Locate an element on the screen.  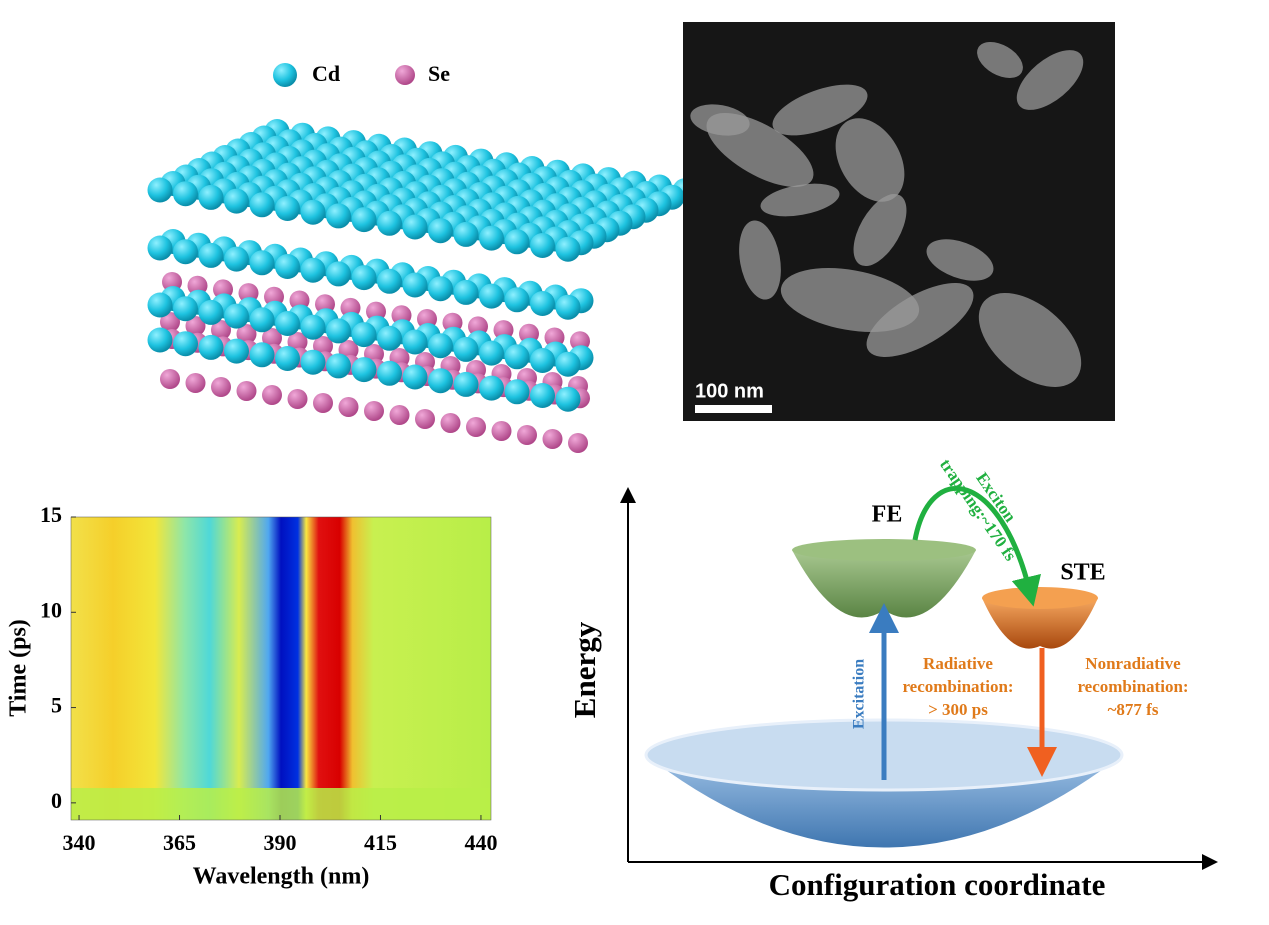
legend-label: Se is located at coordinates (439, 73).